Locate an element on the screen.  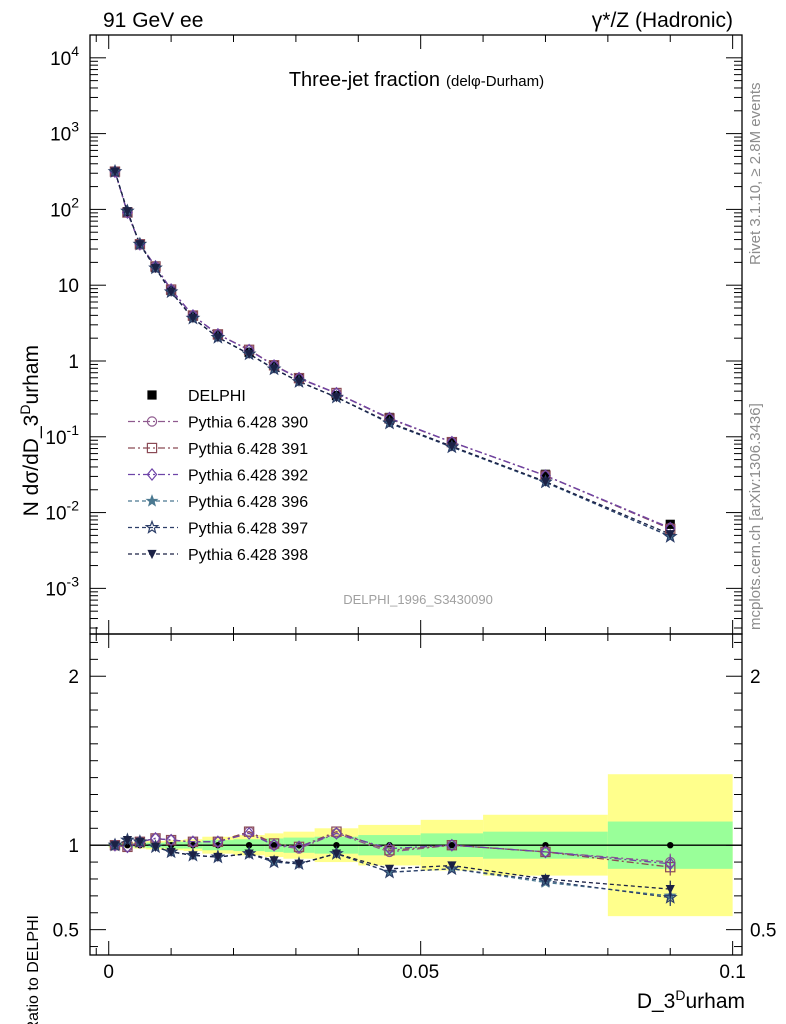
y-tick-label: 10⁻² is located at coordinates (62, 511).